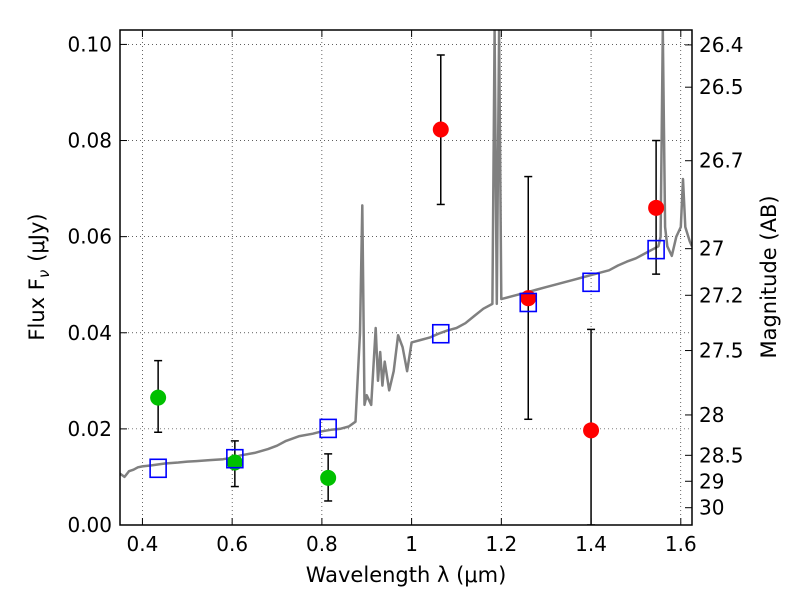 This screenshot has height=600, width=800. What do you see at coordinates (89, 237) in the screenshot?
I see `y-tick-label: 0.06` at bounding box center [89, 237].